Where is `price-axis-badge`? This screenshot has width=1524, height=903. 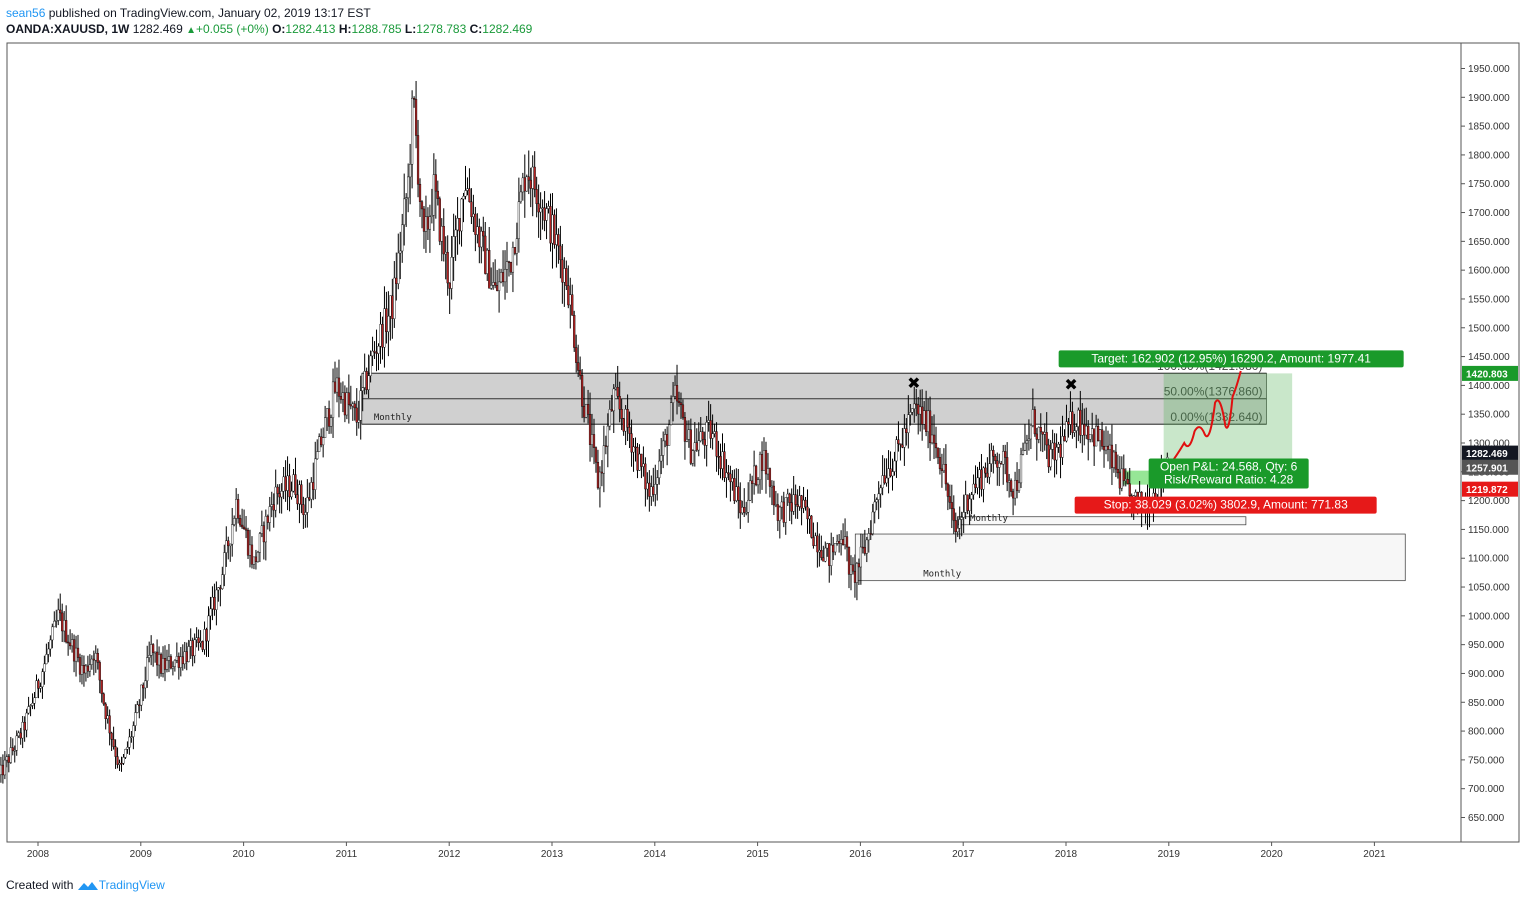 price-axis-badge is located at coordinates (1490, 467).